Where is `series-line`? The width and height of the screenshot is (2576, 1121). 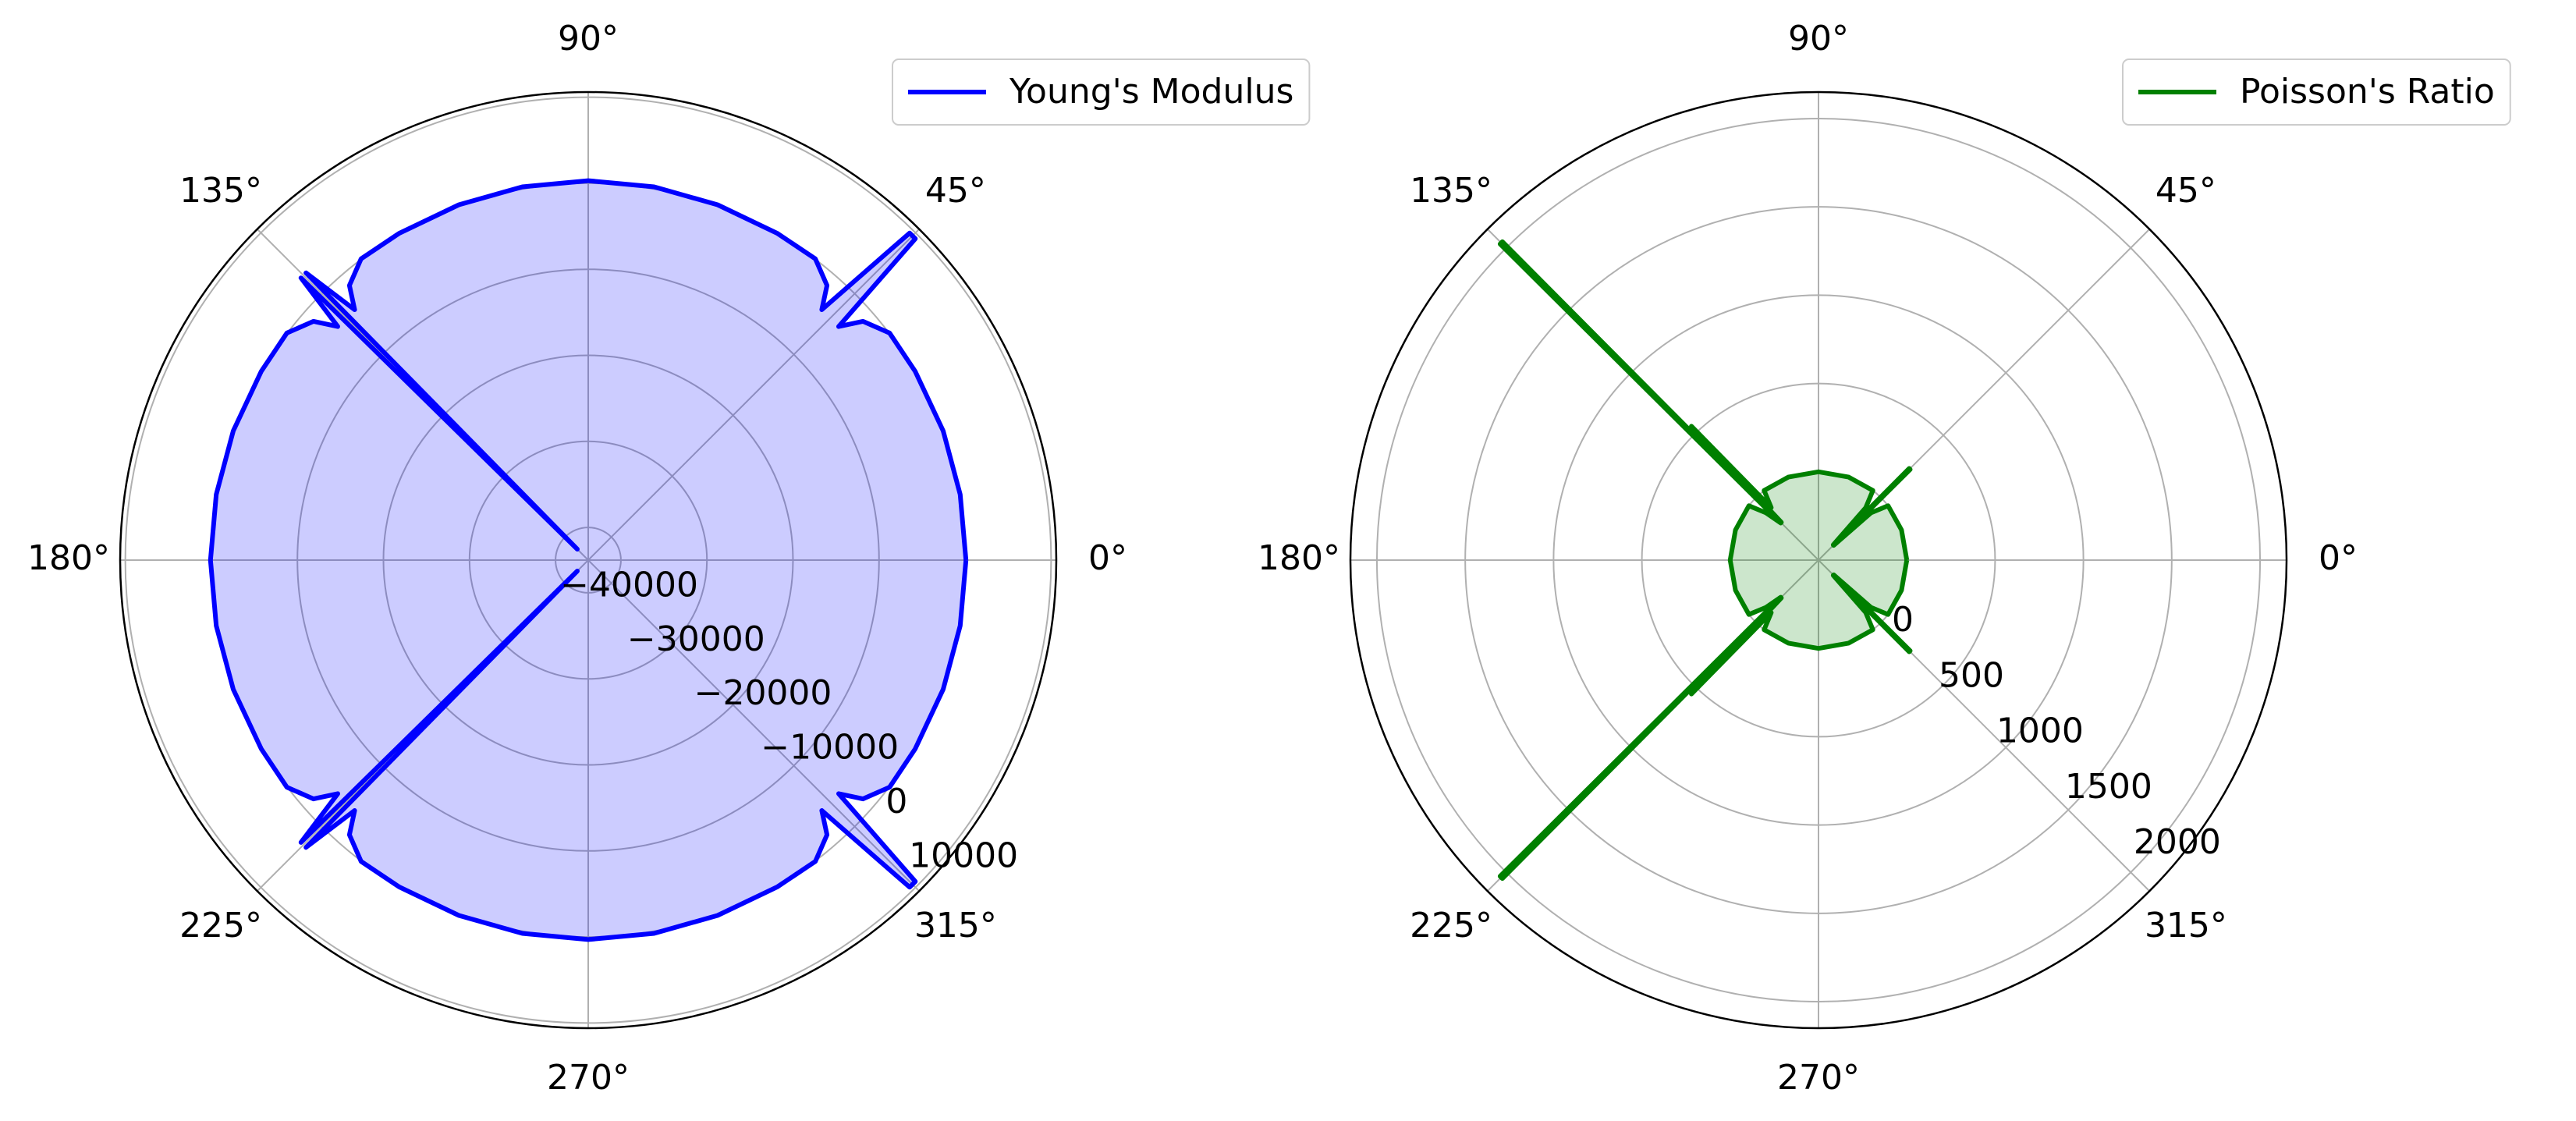 series-line is located at coordinates (1705, 560).